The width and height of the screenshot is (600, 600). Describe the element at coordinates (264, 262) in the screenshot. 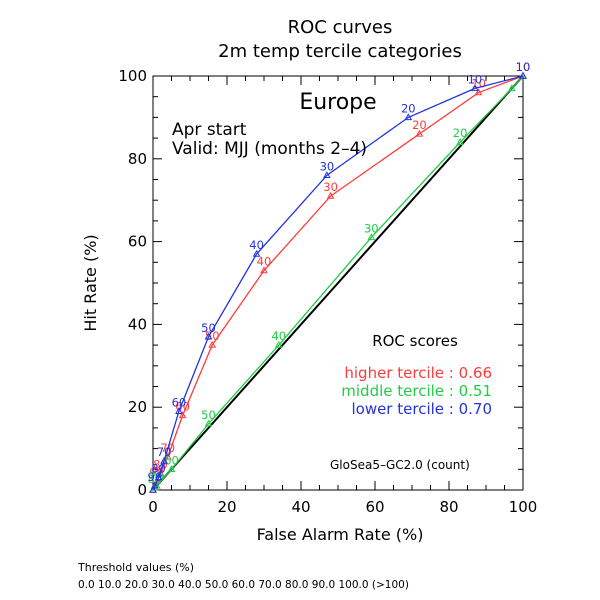

I see `higher-tercile-threshold-label: 40` at that location.